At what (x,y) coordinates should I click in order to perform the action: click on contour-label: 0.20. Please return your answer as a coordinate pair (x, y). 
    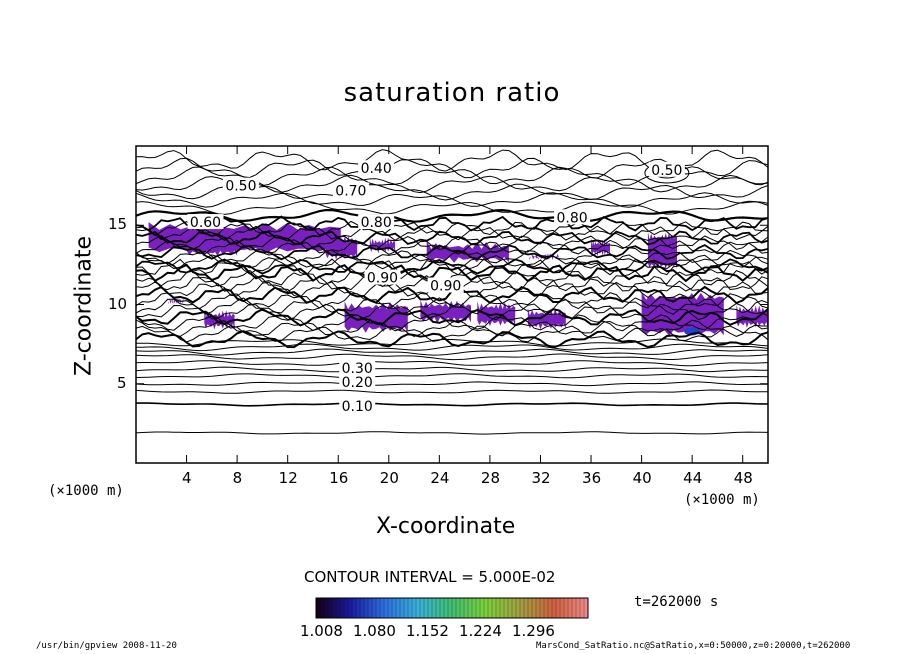
    Looking at the image, I should click on (357, 383).